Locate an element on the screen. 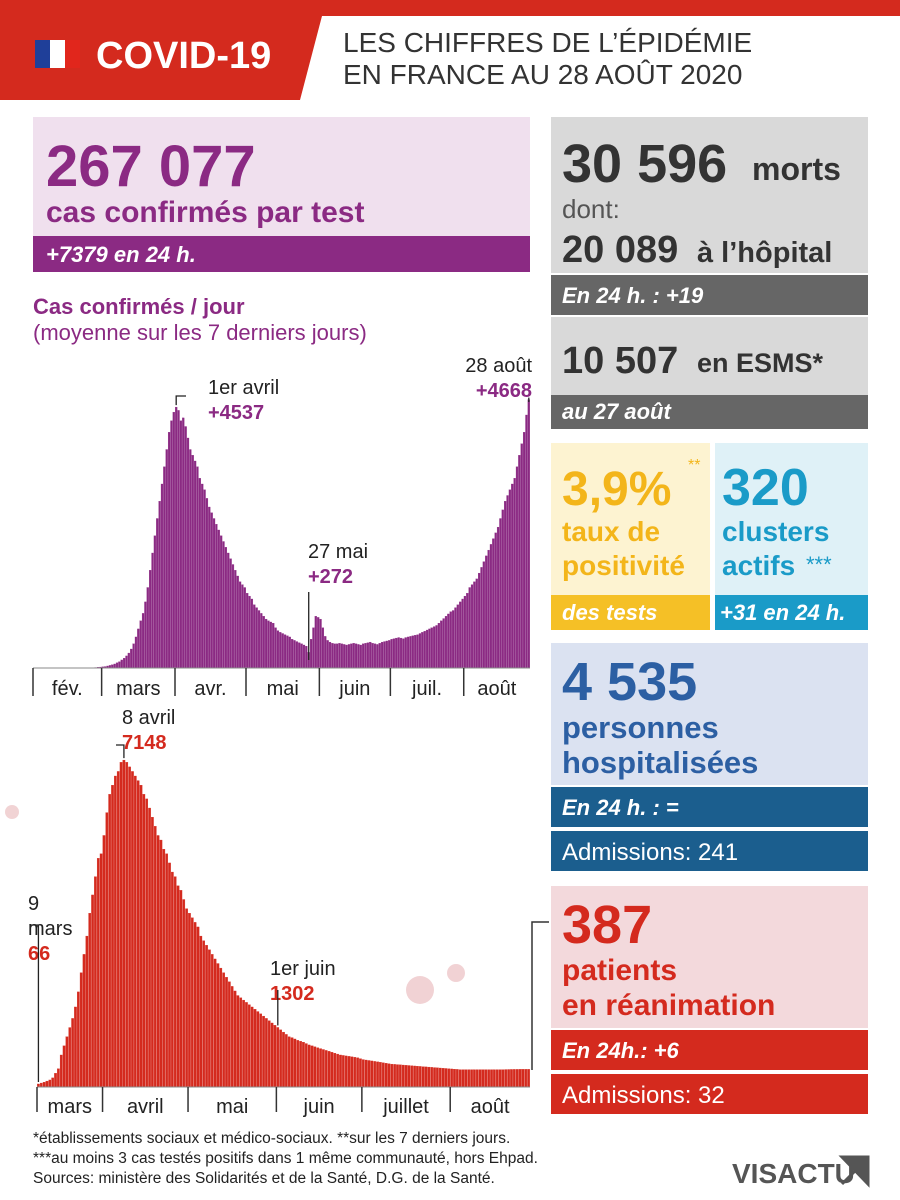  icu-label: en réanimation is located at coordinates (668, 1005).